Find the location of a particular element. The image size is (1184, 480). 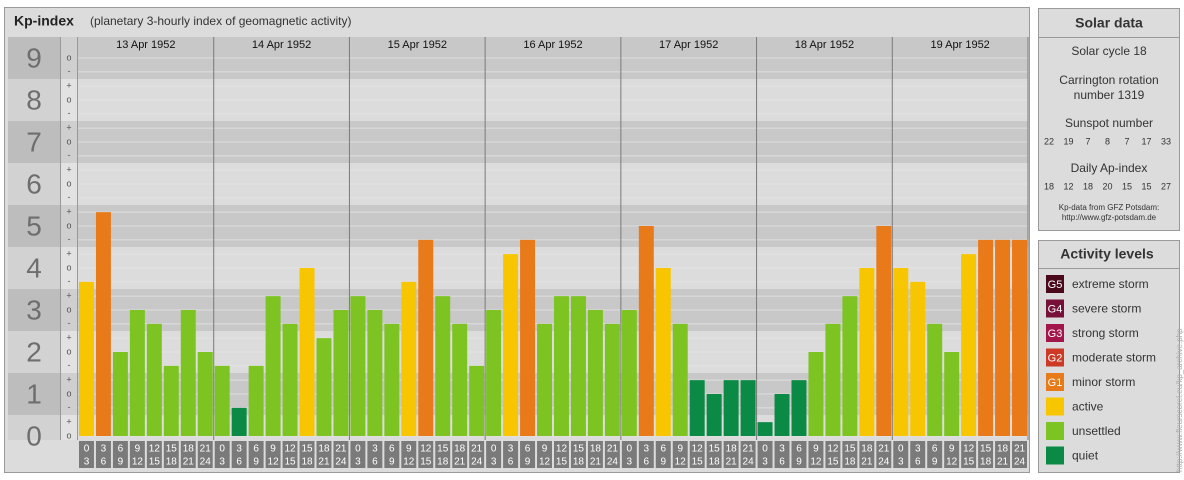

solar-title: Solar data is located at coordinates (1109, 23).